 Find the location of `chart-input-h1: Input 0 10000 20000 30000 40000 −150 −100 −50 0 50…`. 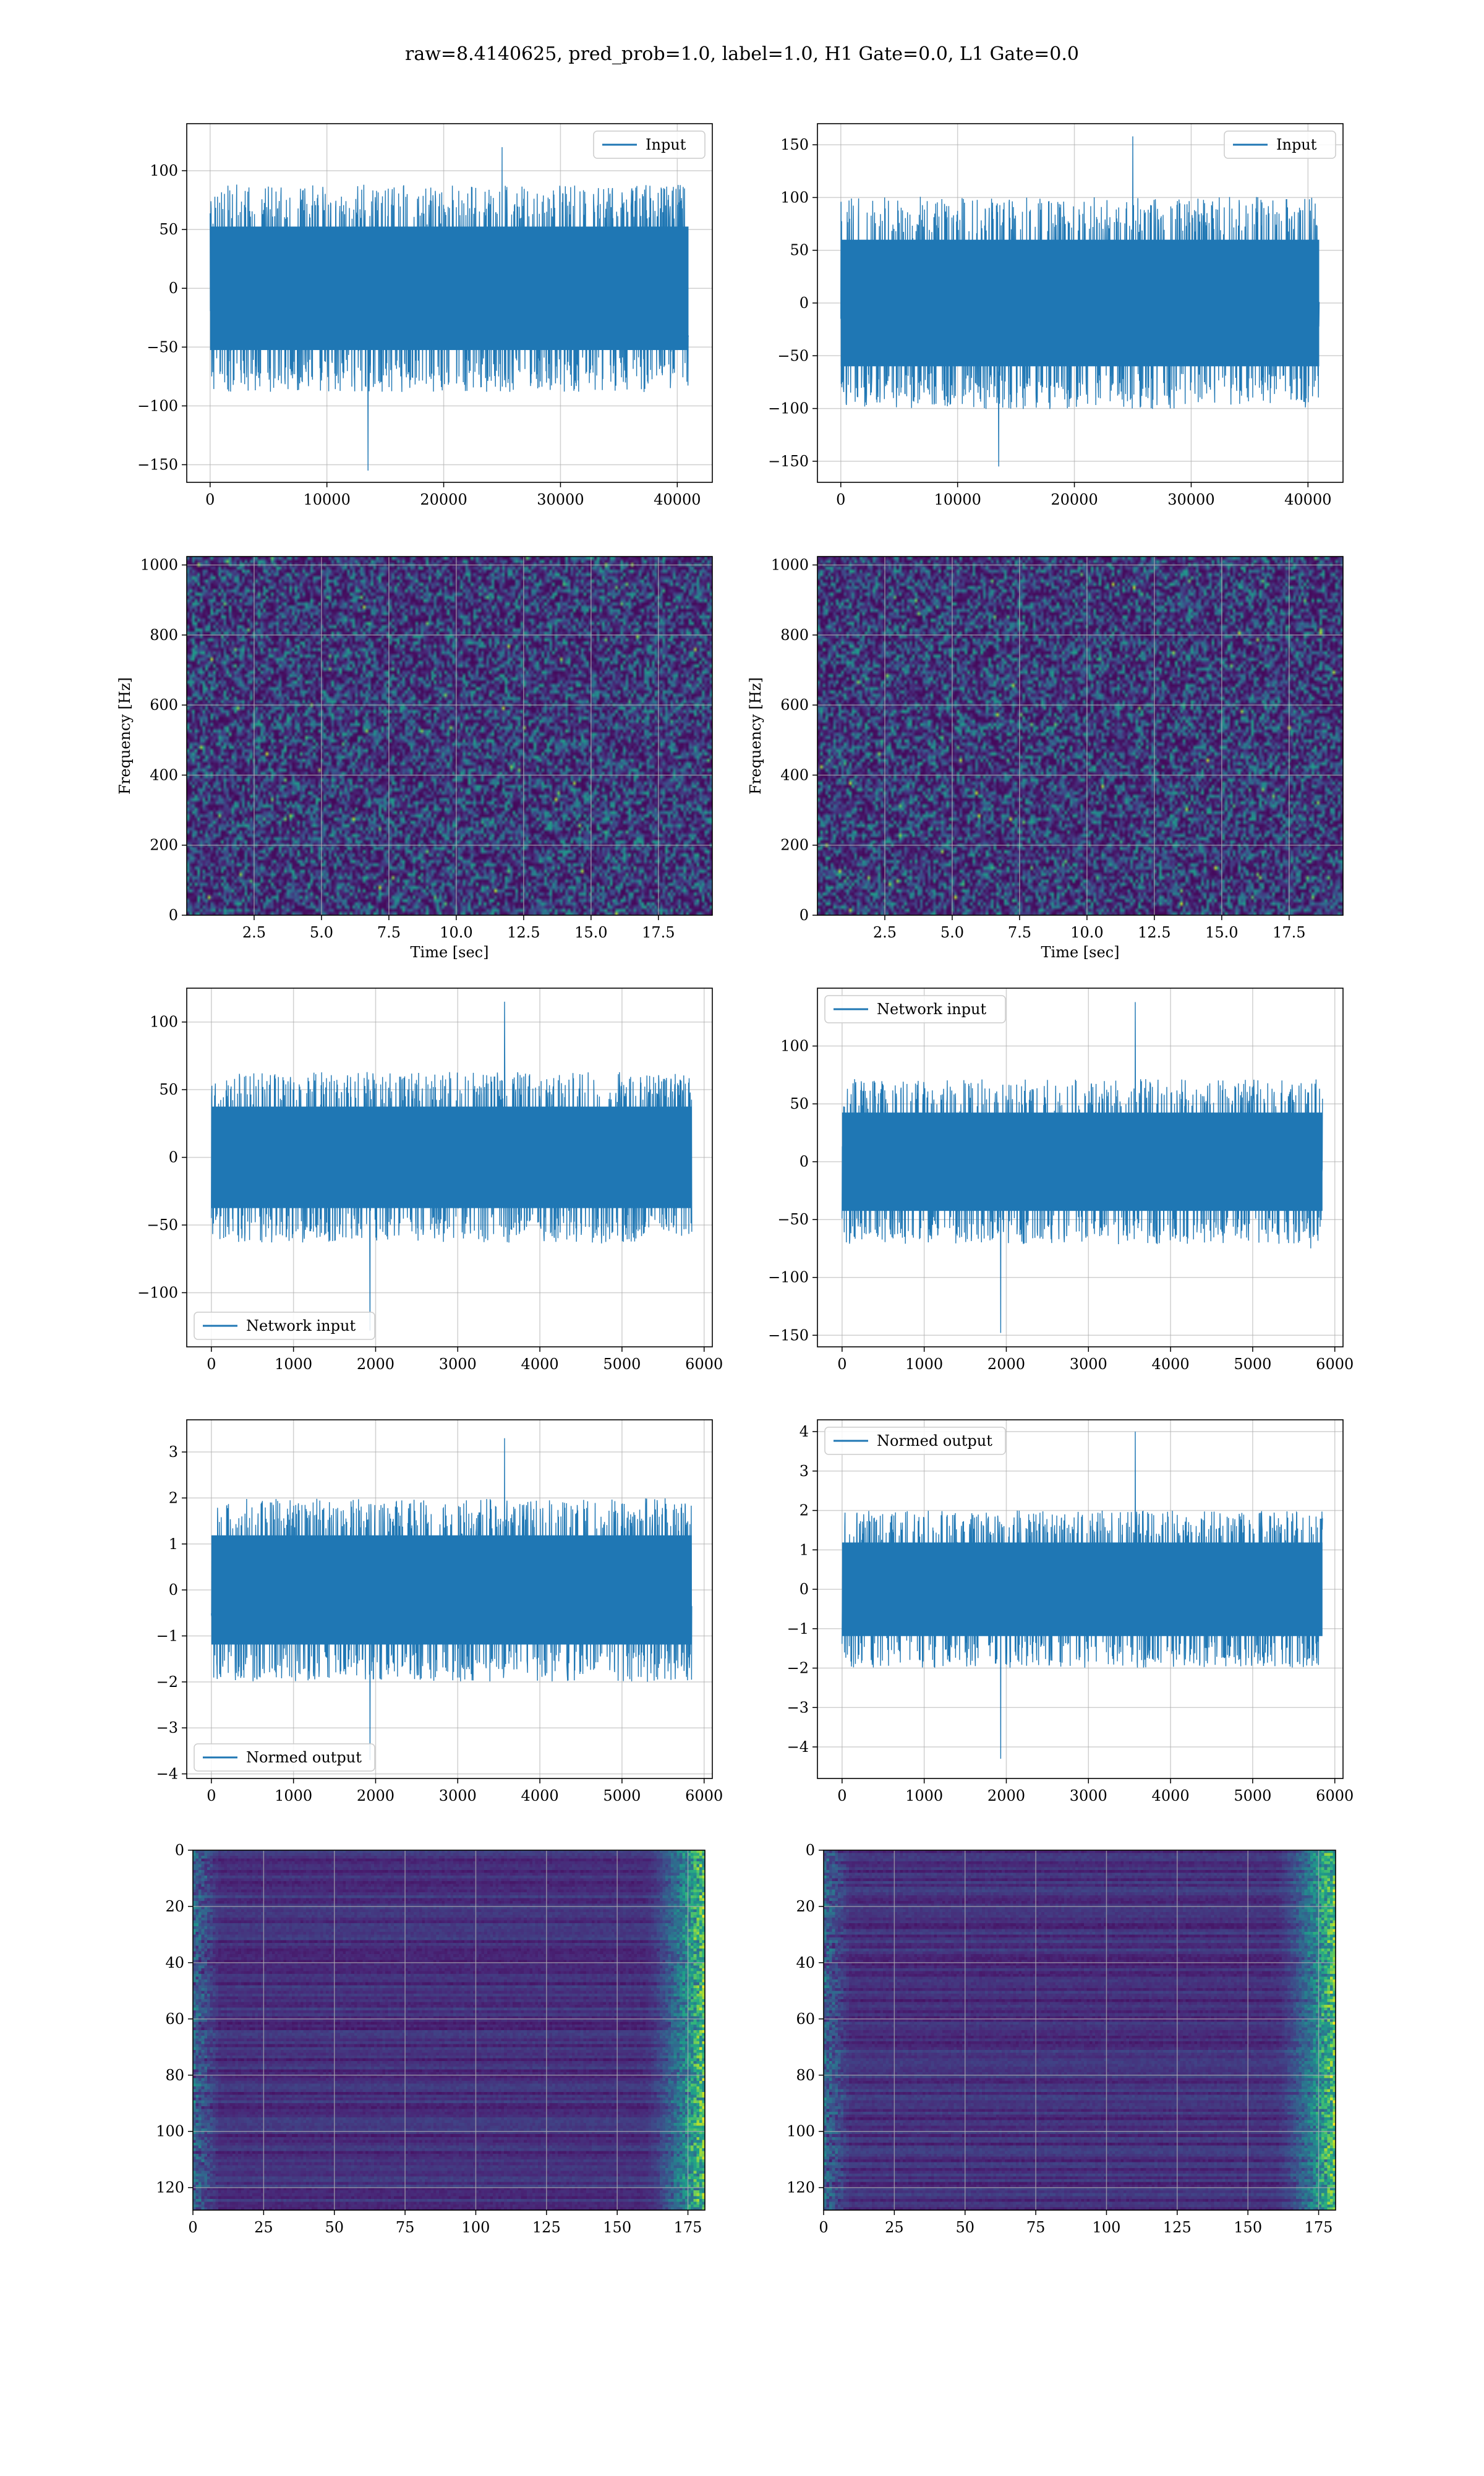

chart-input-h1: Input 0 10000 20000 30000 40000 −150 −100 −50 0 50… is located at coordinates (425, 315).